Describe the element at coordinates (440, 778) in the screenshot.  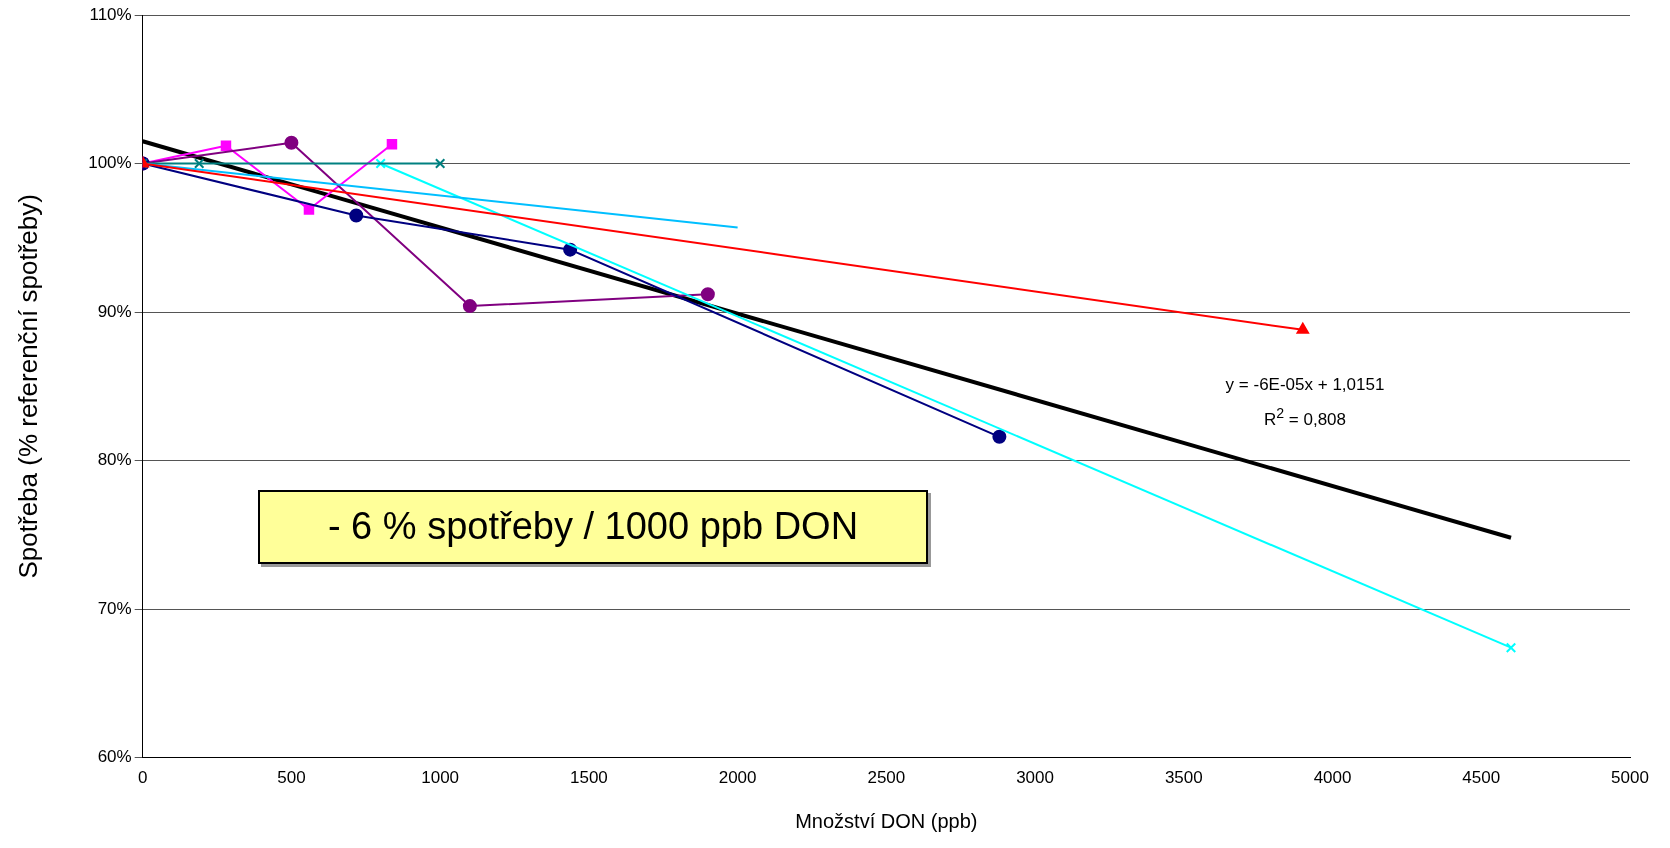
I see `x-tick-label: 1000` at that location.